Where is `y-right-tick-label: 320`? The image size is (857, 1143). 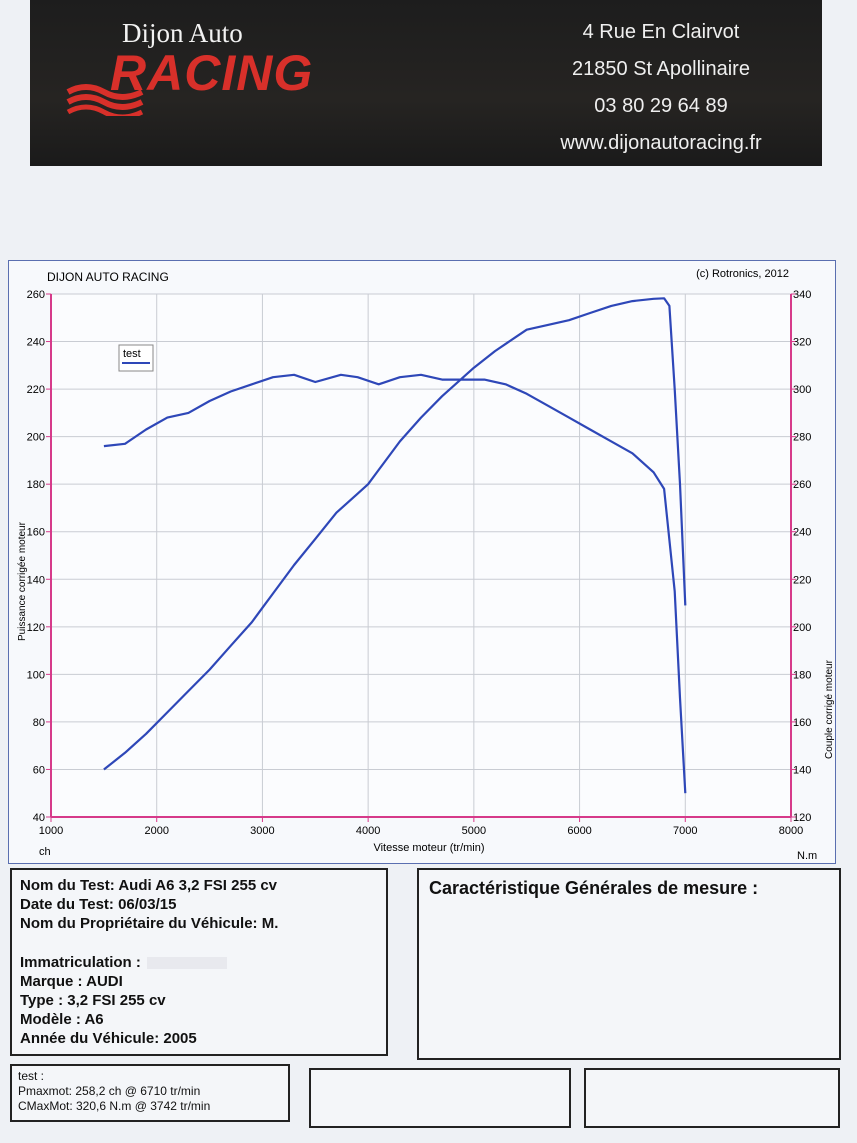 y-right-tick-label: 320 is located at coordinates (802, 343).